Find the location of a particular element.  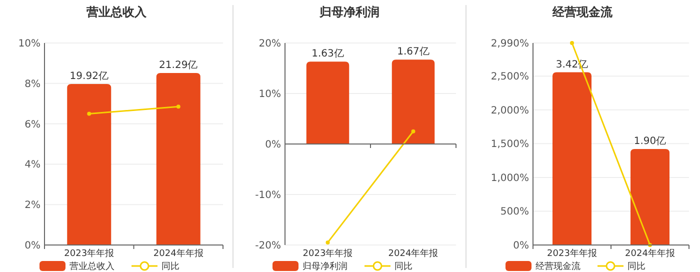

y-tick-label: -10% is located at coordinates (268, 195).